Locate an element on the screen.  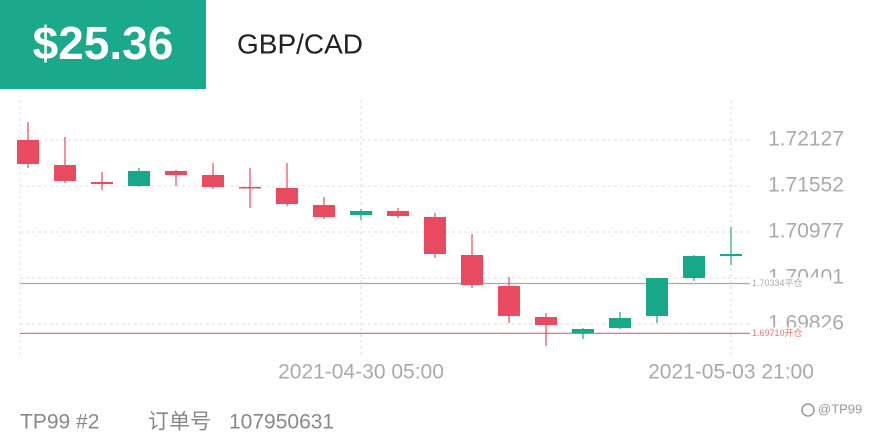
reference-label: 1.69710开仓 is located at coordinates (777, 332).